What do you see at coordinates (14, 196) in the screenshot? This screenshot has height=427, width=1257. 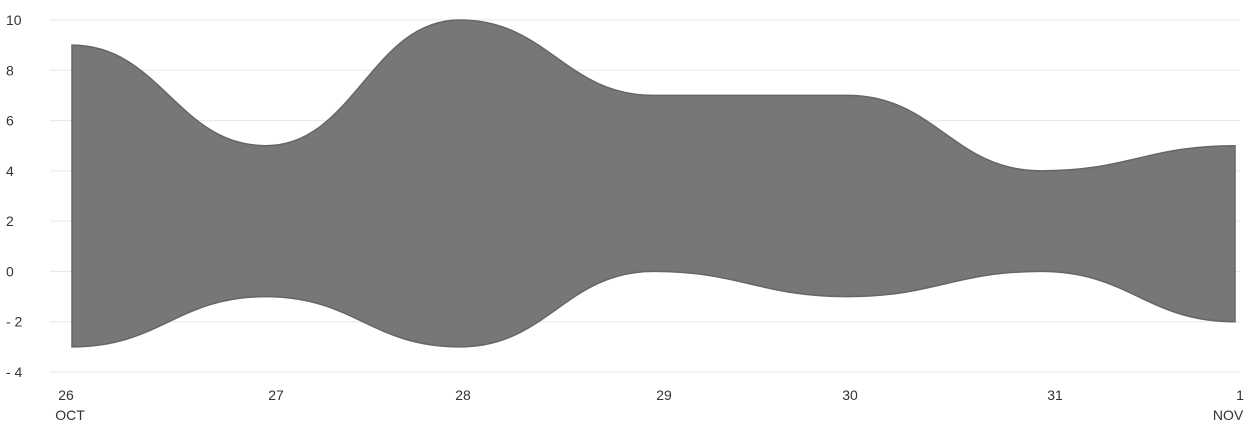 I see `y-axis-tick-labels: 10 8 6 4 2 0 - 2 - 4` at bounding box center [14, 196].